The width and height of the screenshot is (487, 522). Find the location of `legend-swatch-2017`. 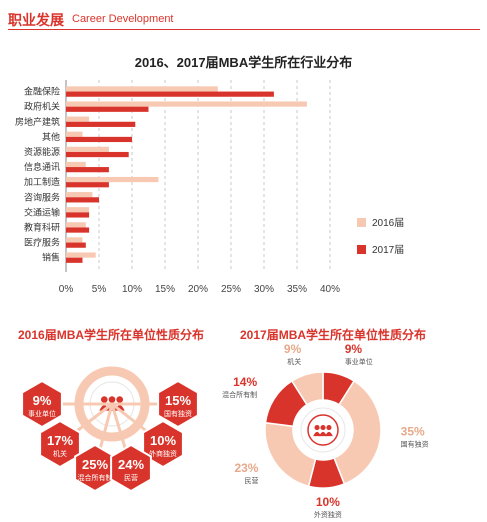

legend-swatch-2017 is located at coordinates (361, 249).